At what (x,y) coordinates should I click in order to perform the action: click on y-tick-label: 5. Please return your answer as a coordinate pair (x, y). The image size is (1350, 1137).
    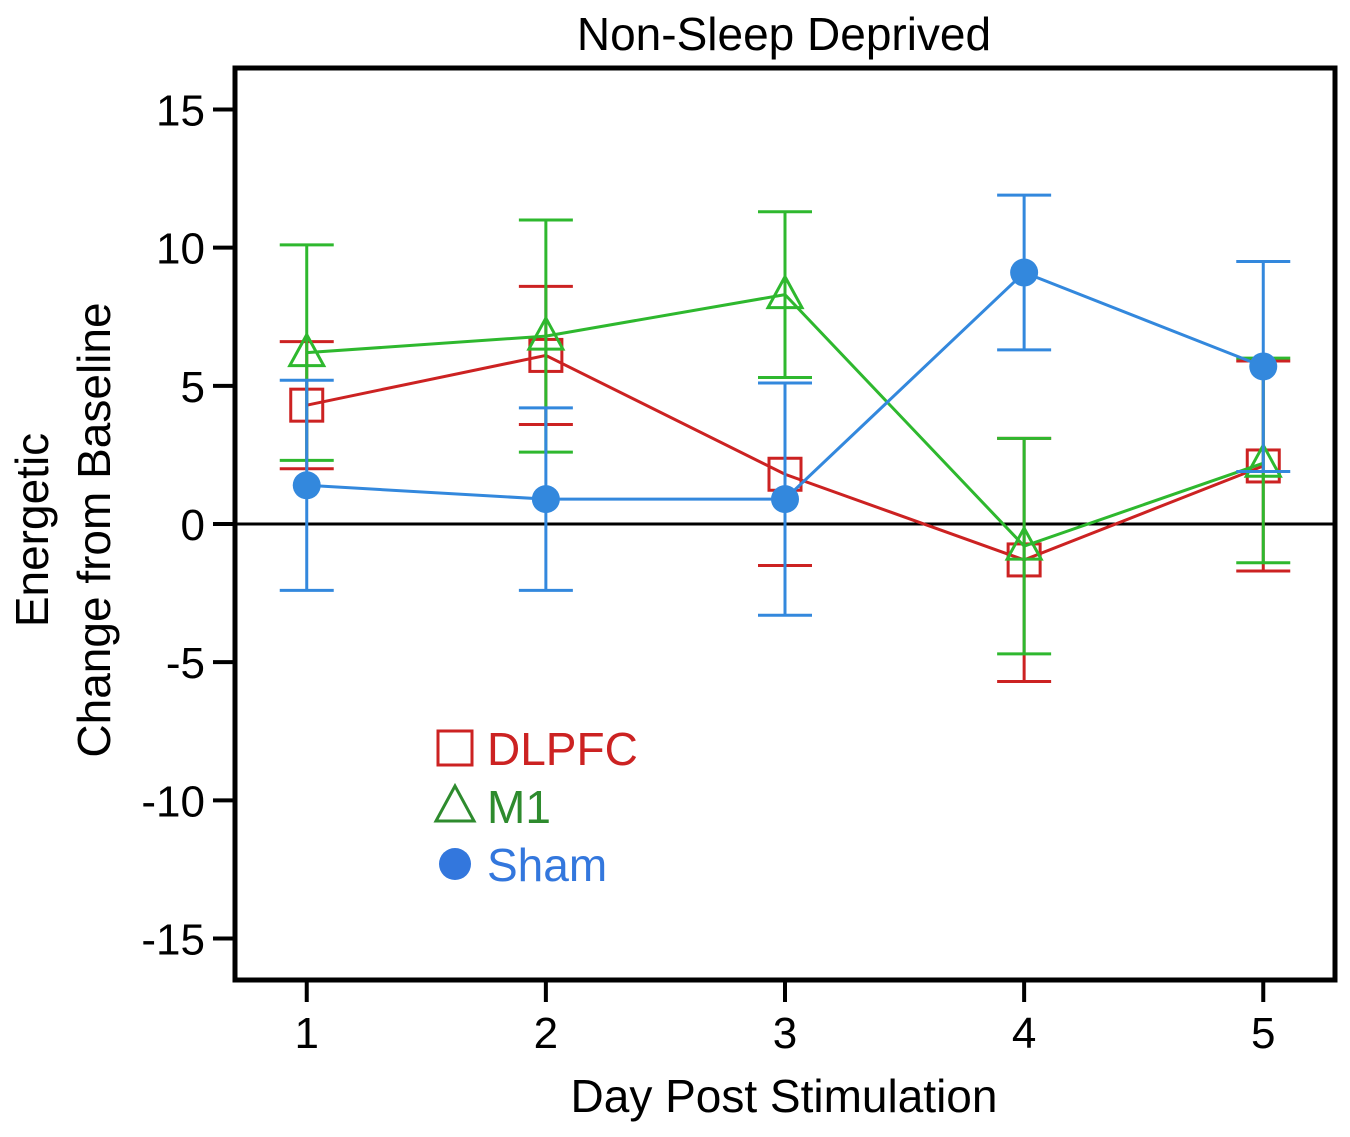
    Looking at the image, I should click on (193, 387).